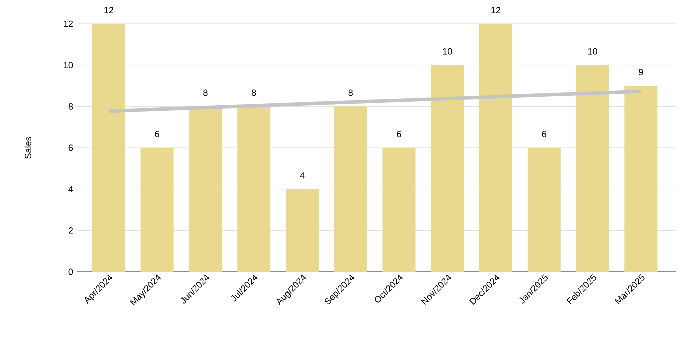 This screenshot has height=338, width=693. Describe the element at coordinates (71, 189) in the screenshot. I see `y-tick-label: 4` at that location.